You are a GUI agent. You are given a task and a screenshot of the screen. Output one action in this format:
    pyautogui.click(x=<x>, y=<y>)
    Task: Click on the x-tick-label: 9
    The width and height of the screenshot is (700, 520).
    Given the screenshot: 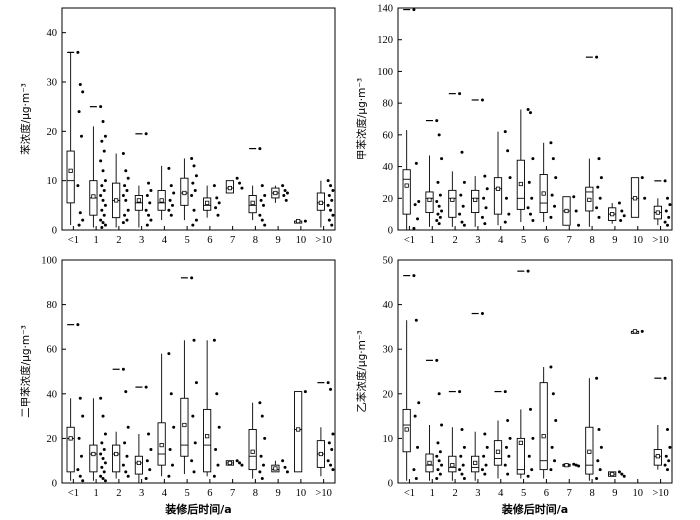 What is the action you would take?
    pyautogui.click(x=614, y=240)
    